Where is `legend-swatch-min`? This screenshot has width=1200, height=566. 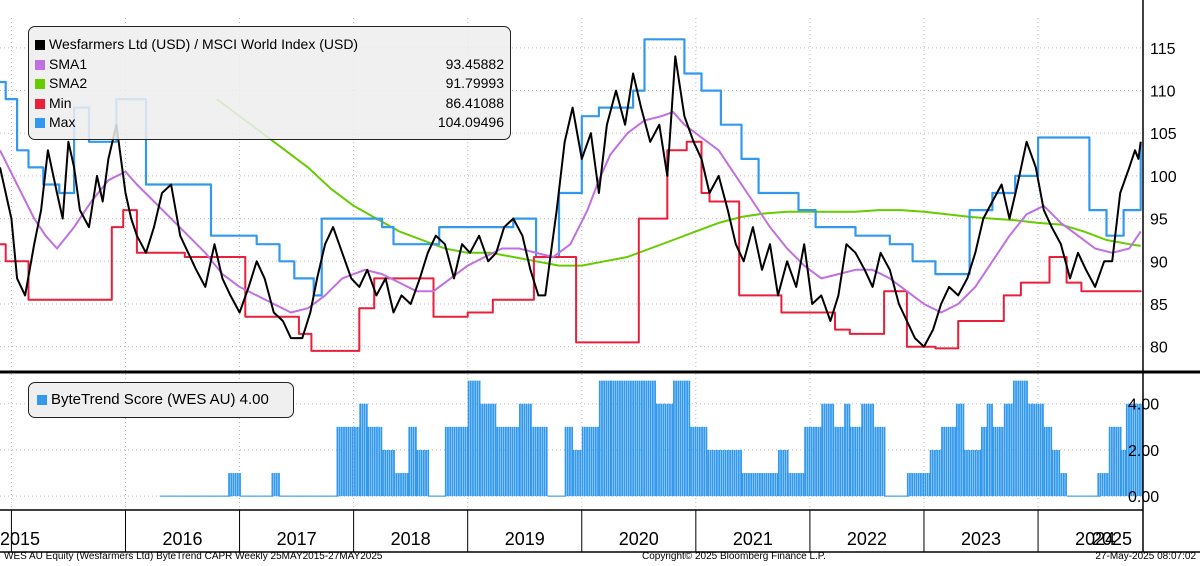
legend-swatch-min is located at coordinates (40, 103).